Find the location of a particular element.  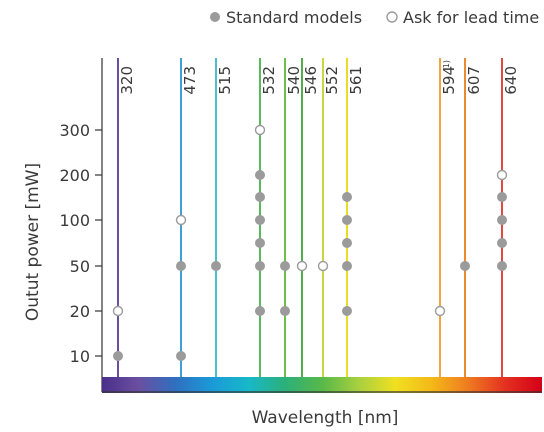

y-tick-label-10: 10 is located at coordinates (80, 356).